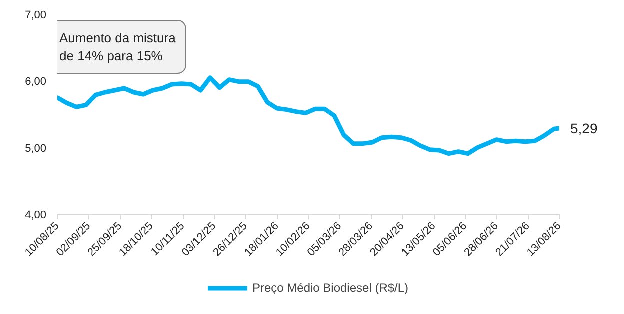 The height and width of the screenshot is (314, 624). I want to click on y-tick-label: 4,00, so click(36, 216).